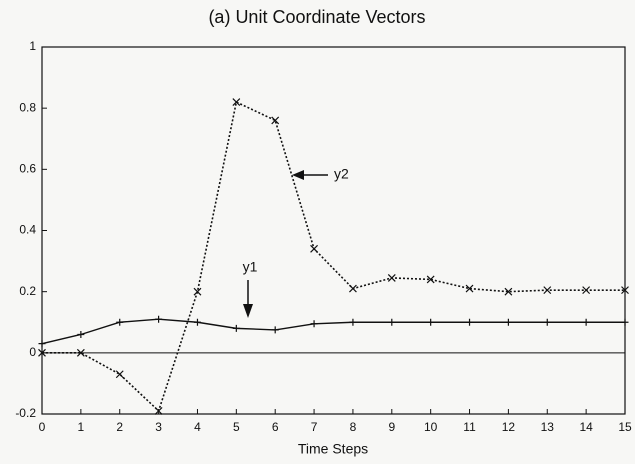 This screenshot has height=464, width=635. Describe the element at coordinates (27, 169) in the screenshot. I see `y-tick-label: 0.6` at that location.